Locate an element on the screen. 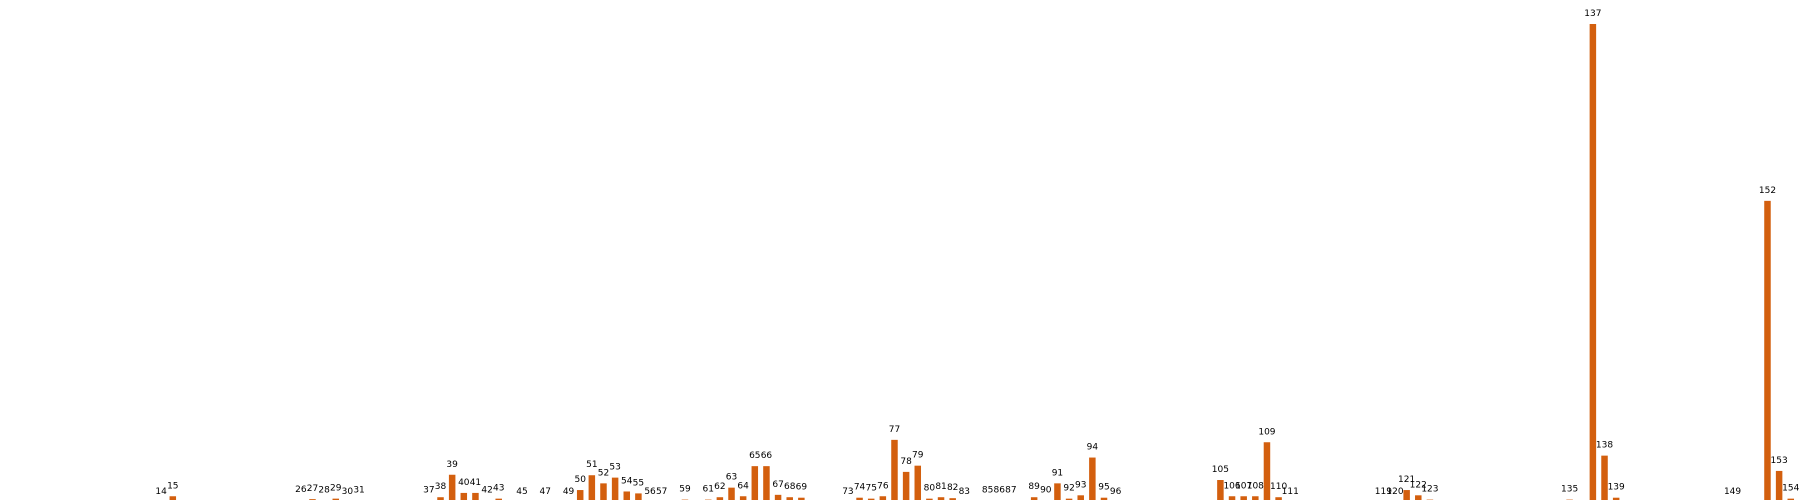 The height and width of the screenshot is (500, 1800). bar-value-label: 54 is located at coordinates (627, 481).